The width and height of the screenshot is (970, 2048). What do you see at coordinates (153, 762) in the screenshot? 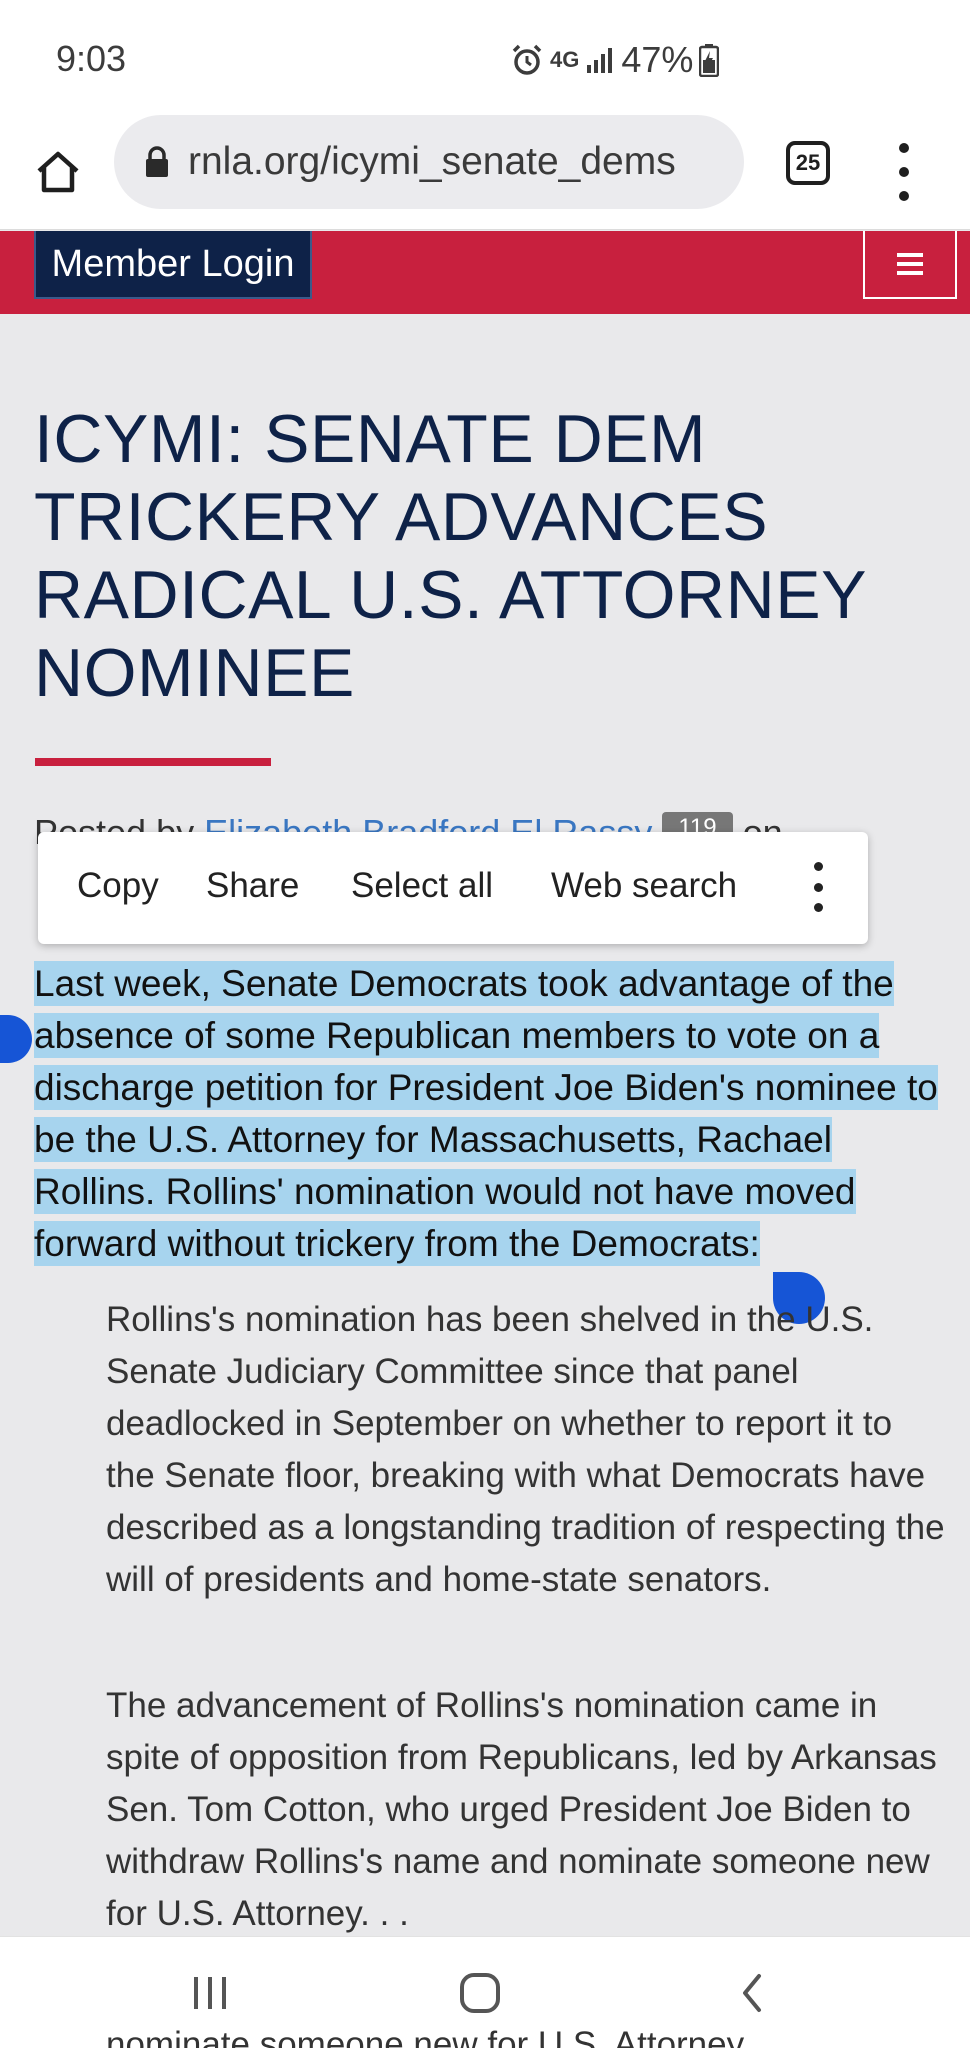
I see `title-divider` at bounding box center [153, 762].